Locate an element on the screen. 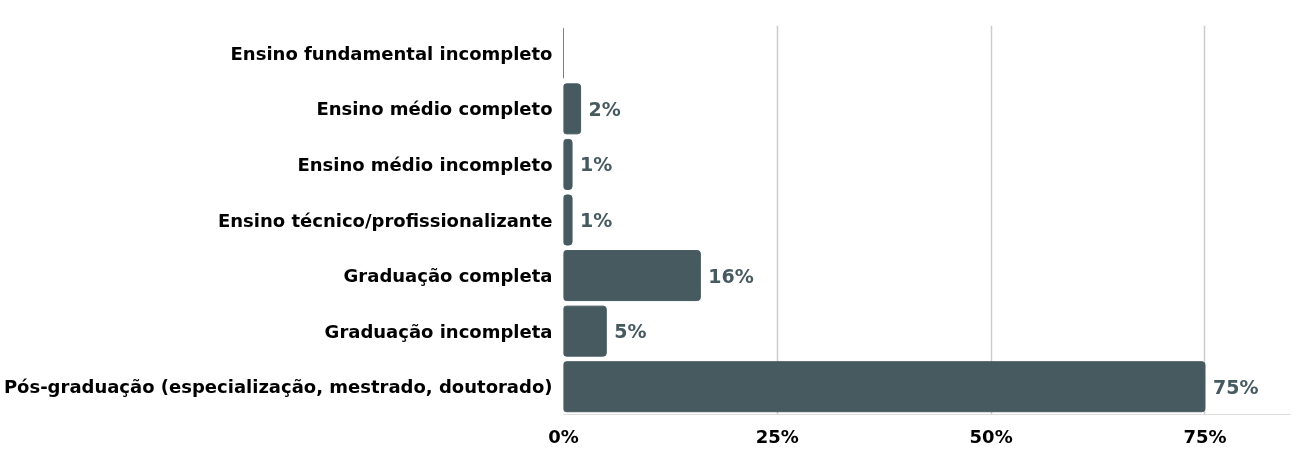  data-label: 5% is located at coordinates (630, 331).